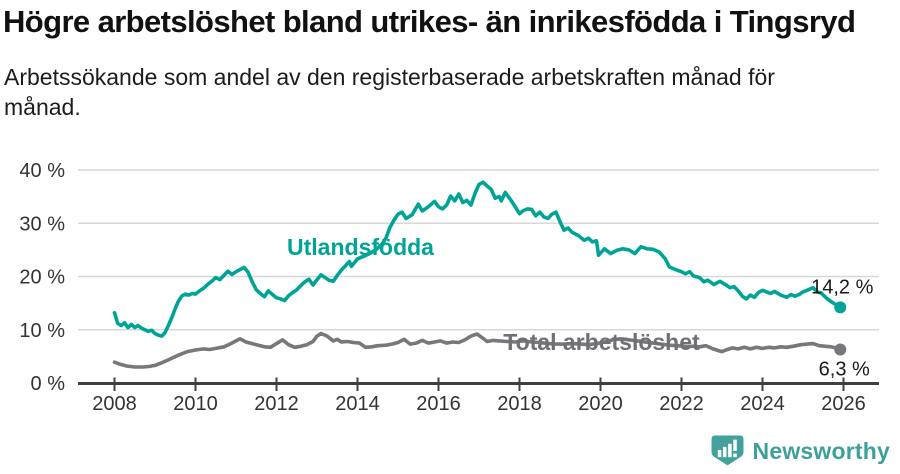 This screenshot has width=900, height=474. Describe the element at coordinates (601, 342) in the screenshot. I see `series-label-total-arbetsl-shet: Total arbetslöshet` at that location.